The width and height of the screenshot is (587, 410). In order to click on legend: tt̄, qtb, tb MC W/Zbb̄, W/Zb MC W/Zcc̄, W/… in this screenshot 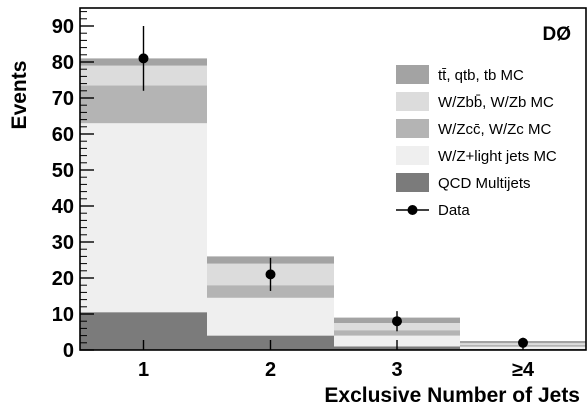, I will do `click(476, 142)`.